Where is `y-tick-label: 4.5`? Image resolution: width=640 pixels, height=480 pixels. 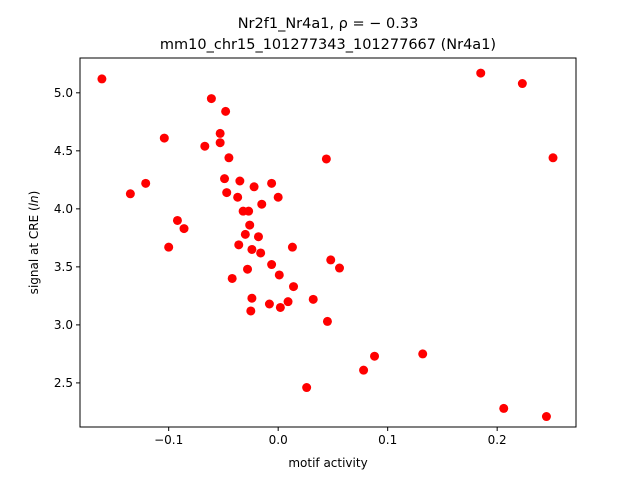 y-tick-label: 4.5 is located at coordinates (63, 151).